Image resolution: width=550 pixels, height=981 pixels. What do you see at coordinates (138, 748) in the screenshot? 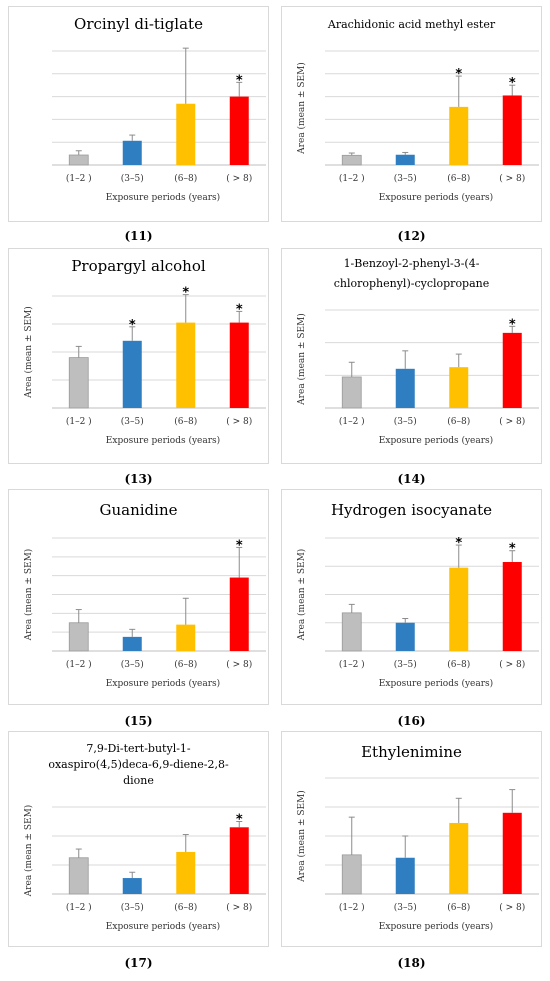
I see `chart-title: 7,9-Di-tert-butyl-1-` at bounding box center [138, 748].